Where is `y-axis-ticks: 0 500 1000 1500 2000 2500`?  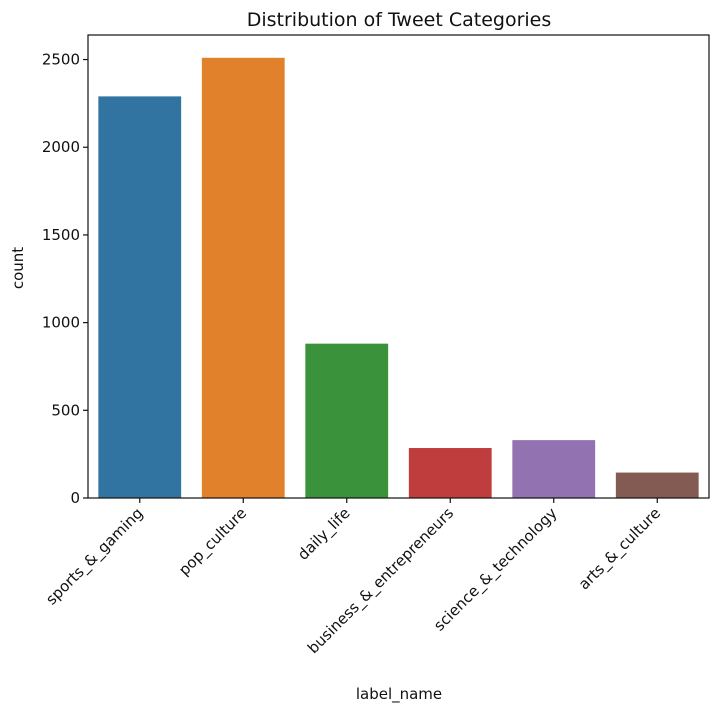 y-axis-ticks: 0 500 1000 1500 2000 2500 is located at coordinates (65, 279).